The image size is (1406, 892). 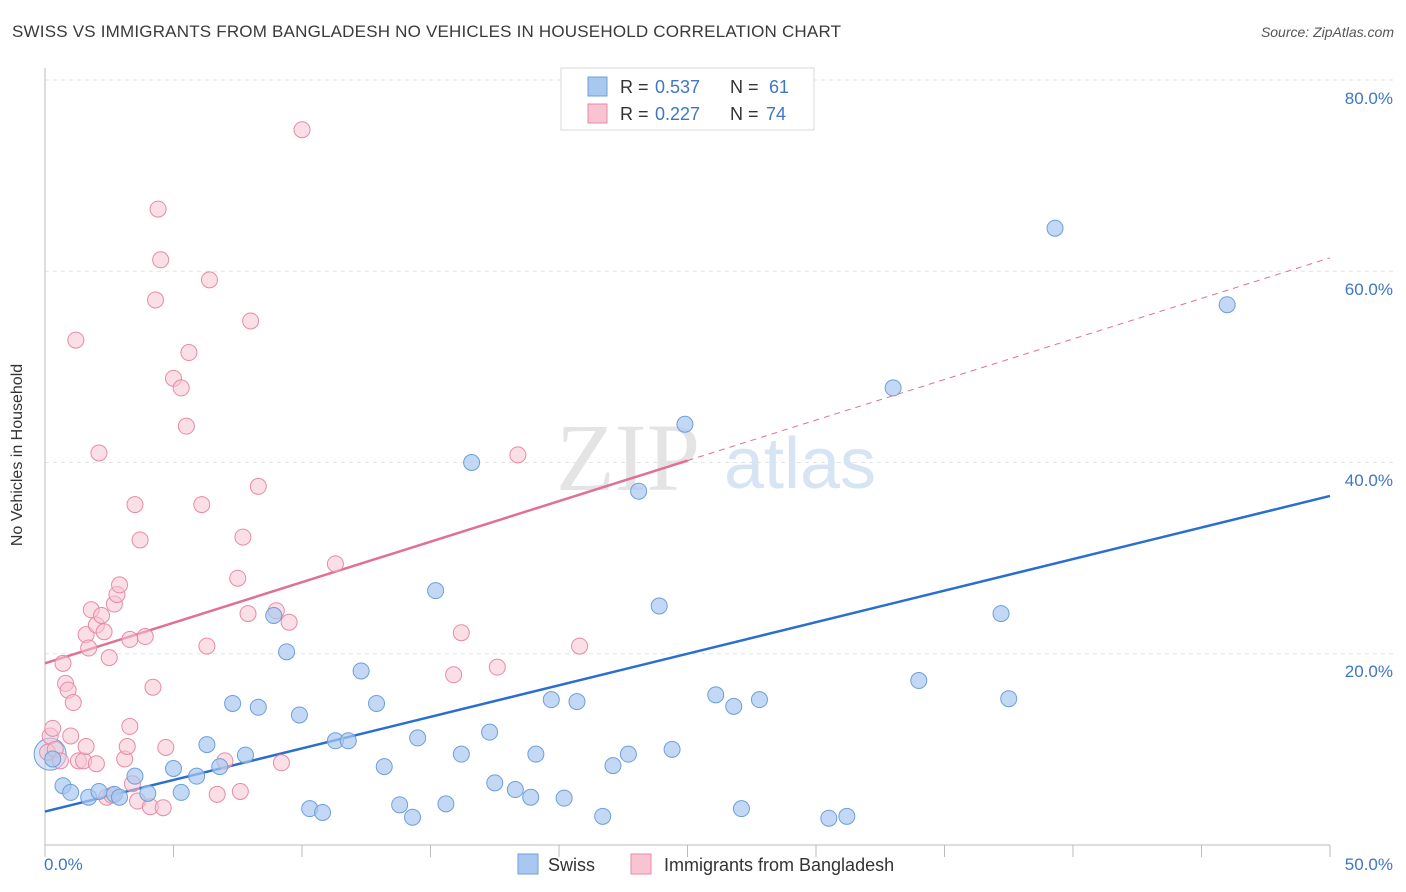 What do you see at coordinates (1327, 32) in the screenshot?
I see `source-label: Source: ZipAtlas.com` at bounding box center [1327, 32].